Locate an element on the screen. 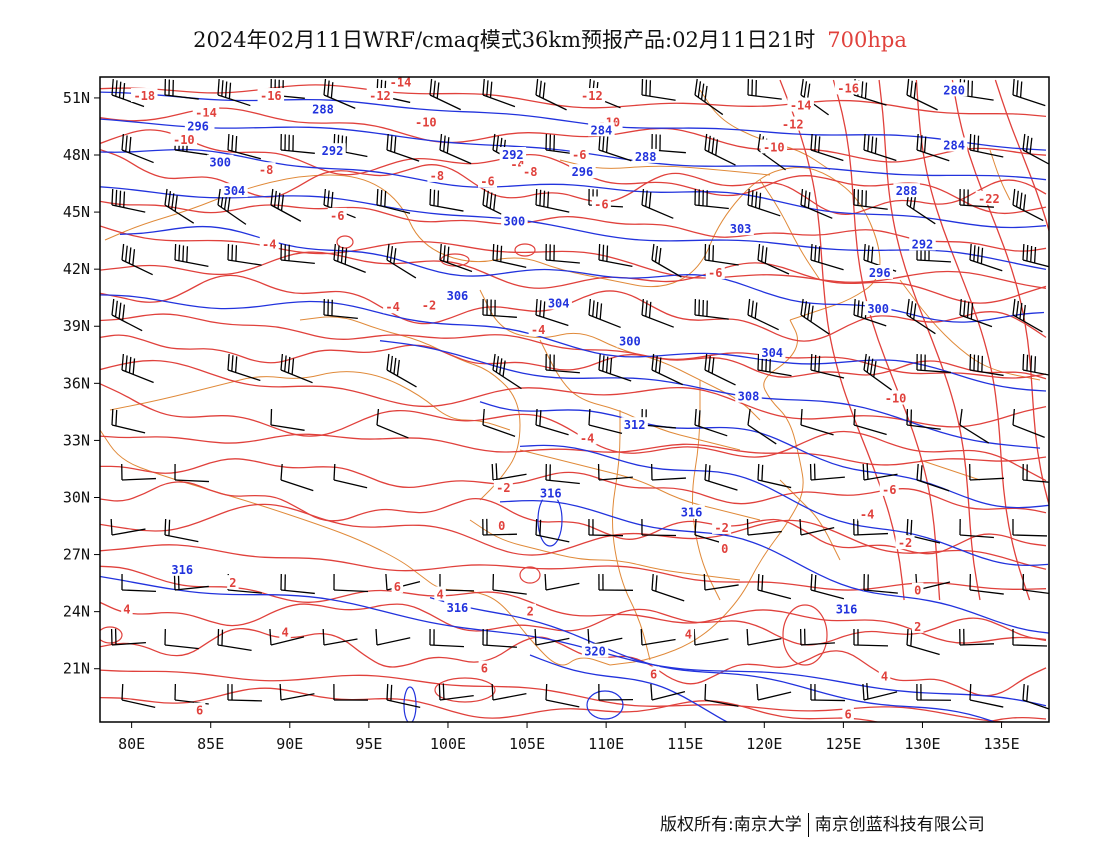  lon-tick-label: 110E is located at coordinates (606, 744).